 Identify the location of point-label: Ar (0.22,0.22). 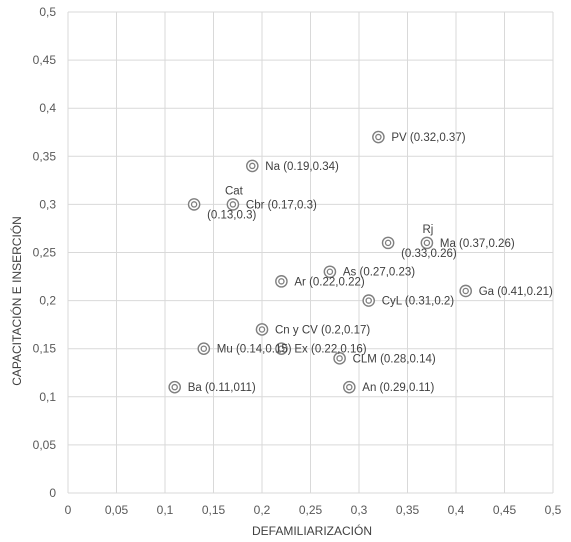
(329, 282).